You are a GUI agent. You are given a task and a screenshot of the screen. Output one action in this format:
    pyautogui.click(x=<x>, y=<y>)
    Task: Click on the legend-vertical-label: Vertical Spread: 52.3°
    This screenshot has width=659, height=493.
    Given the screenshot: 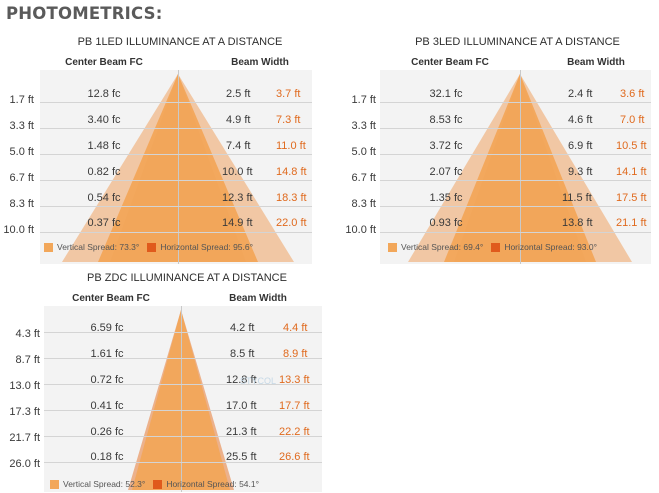 What is the action you would take?
    pyautogui.click(x=104, y=484)
    